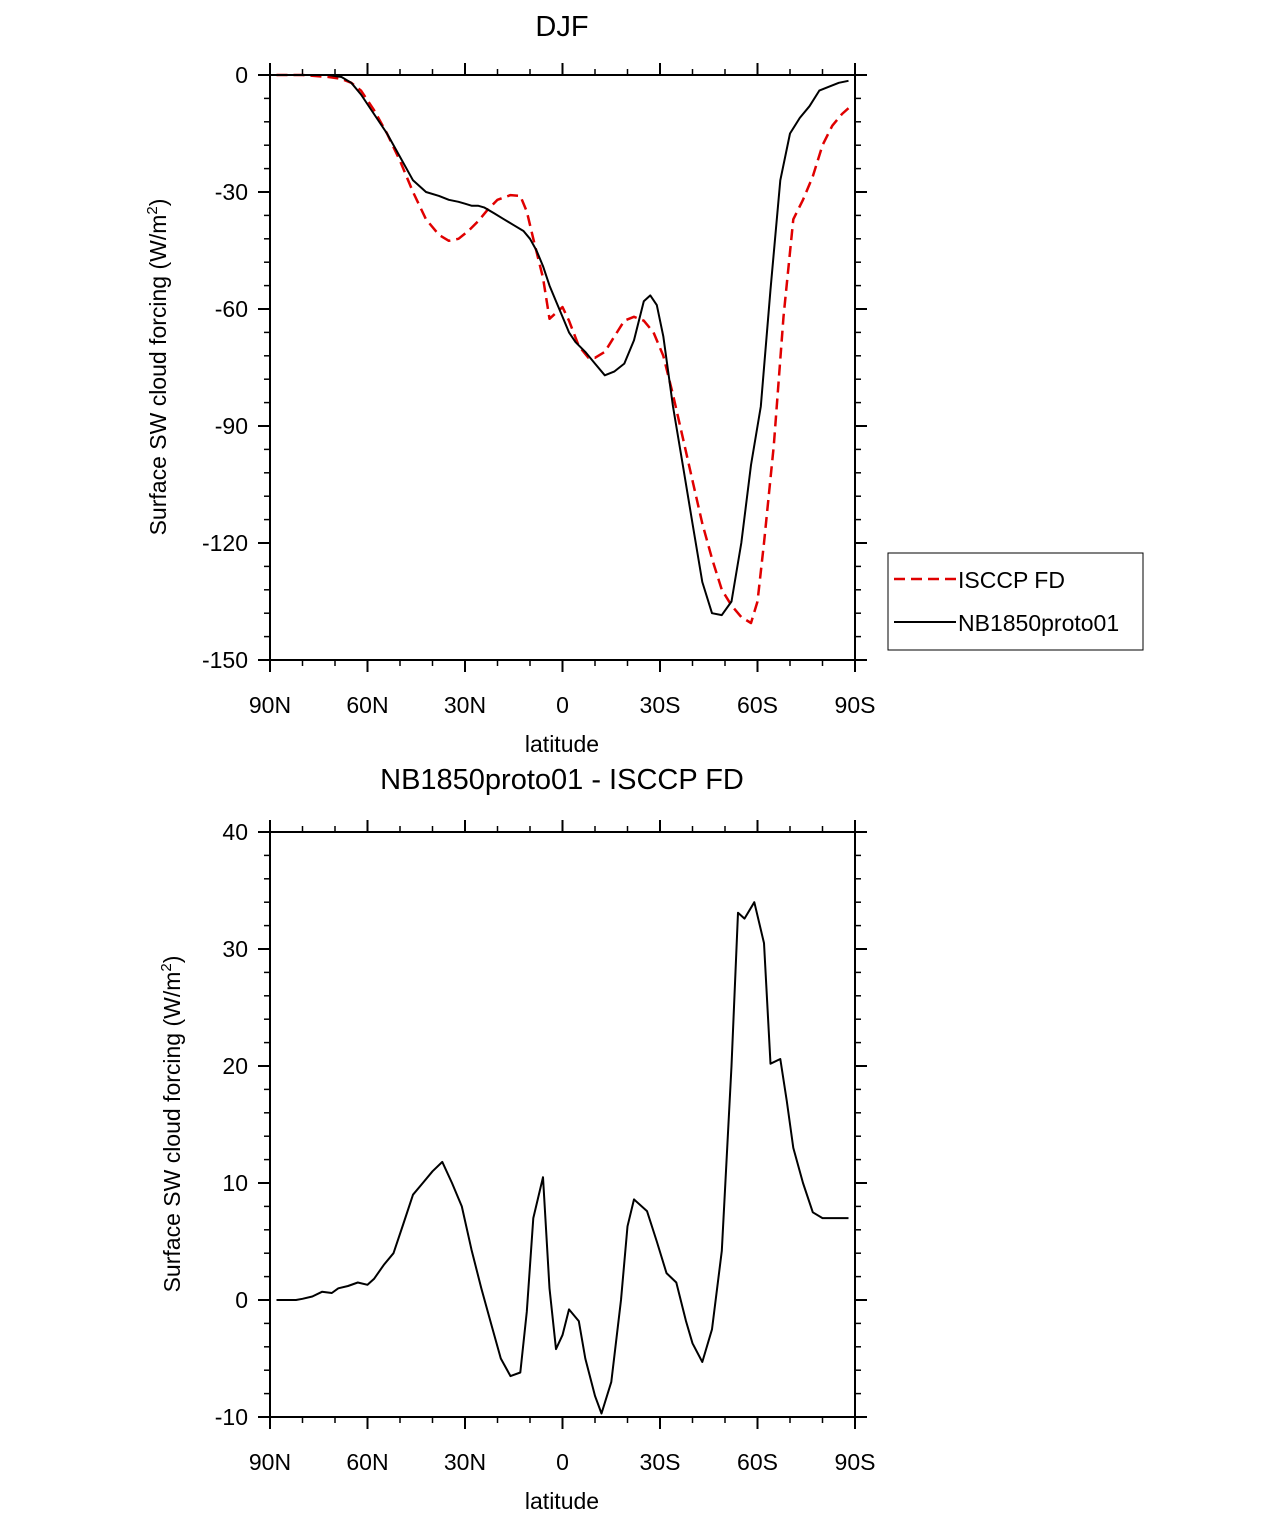  What do you see at coordinates (225, 660) in the screenshot?
I see `y-tick-label: -150` at bounding box center [225, 660].